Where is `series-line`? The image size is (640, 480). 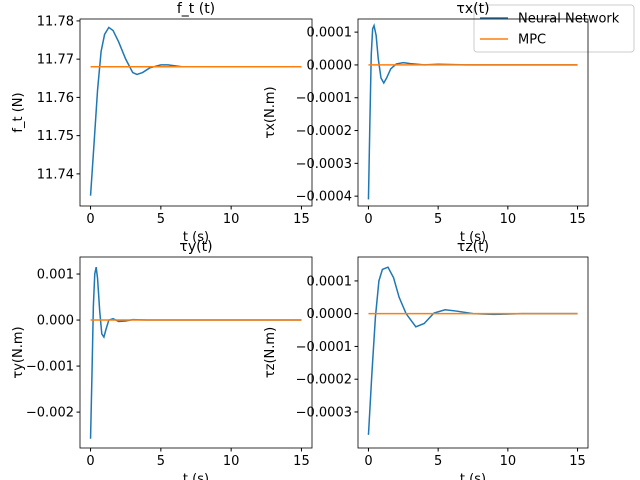 series-line is located at coordinates (472, 350).